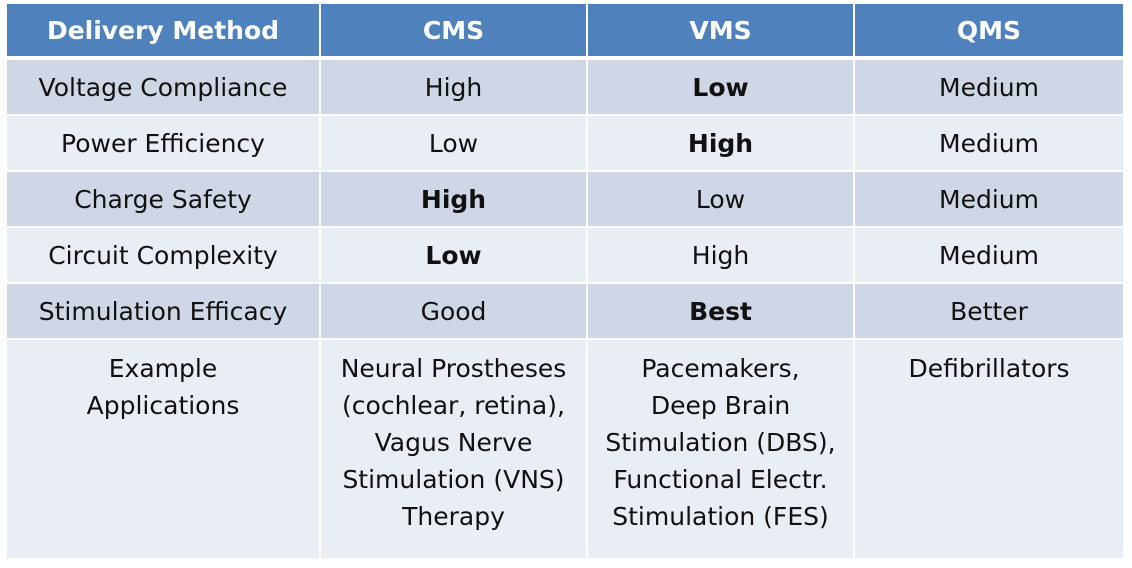 Image resolution: width=1132 pixels, height=568 pixels. Describe the element at coordinates (164, 199) in the screenshot. I see `row-label: Charge Safety` at that location.